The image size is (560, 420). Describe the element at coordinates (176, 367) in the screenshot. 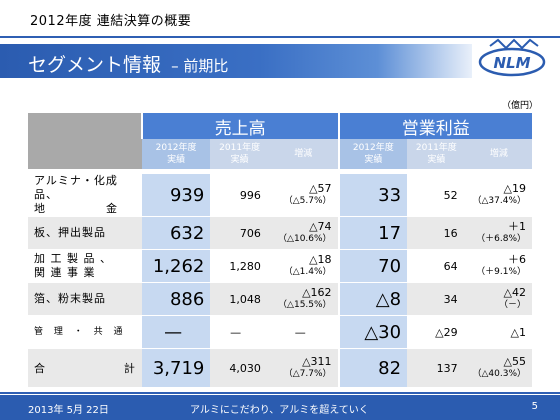

I see `total-sales-2012-cell: 3,719` at that location.